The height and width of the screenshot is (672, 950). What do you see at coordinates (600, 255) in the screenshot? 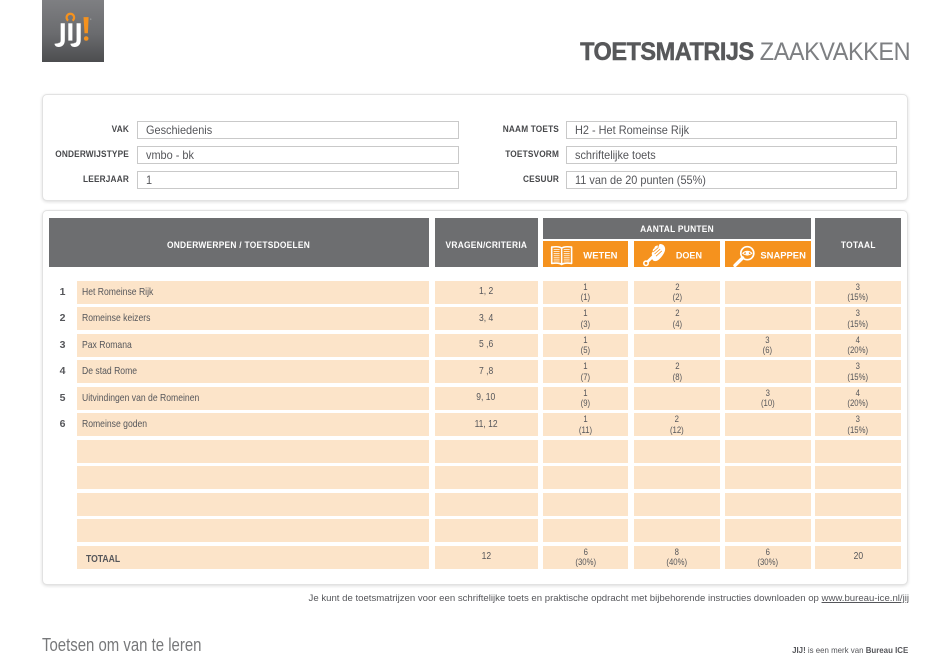
I see `svg-text: WETEN` at bounding box center [600, 255].